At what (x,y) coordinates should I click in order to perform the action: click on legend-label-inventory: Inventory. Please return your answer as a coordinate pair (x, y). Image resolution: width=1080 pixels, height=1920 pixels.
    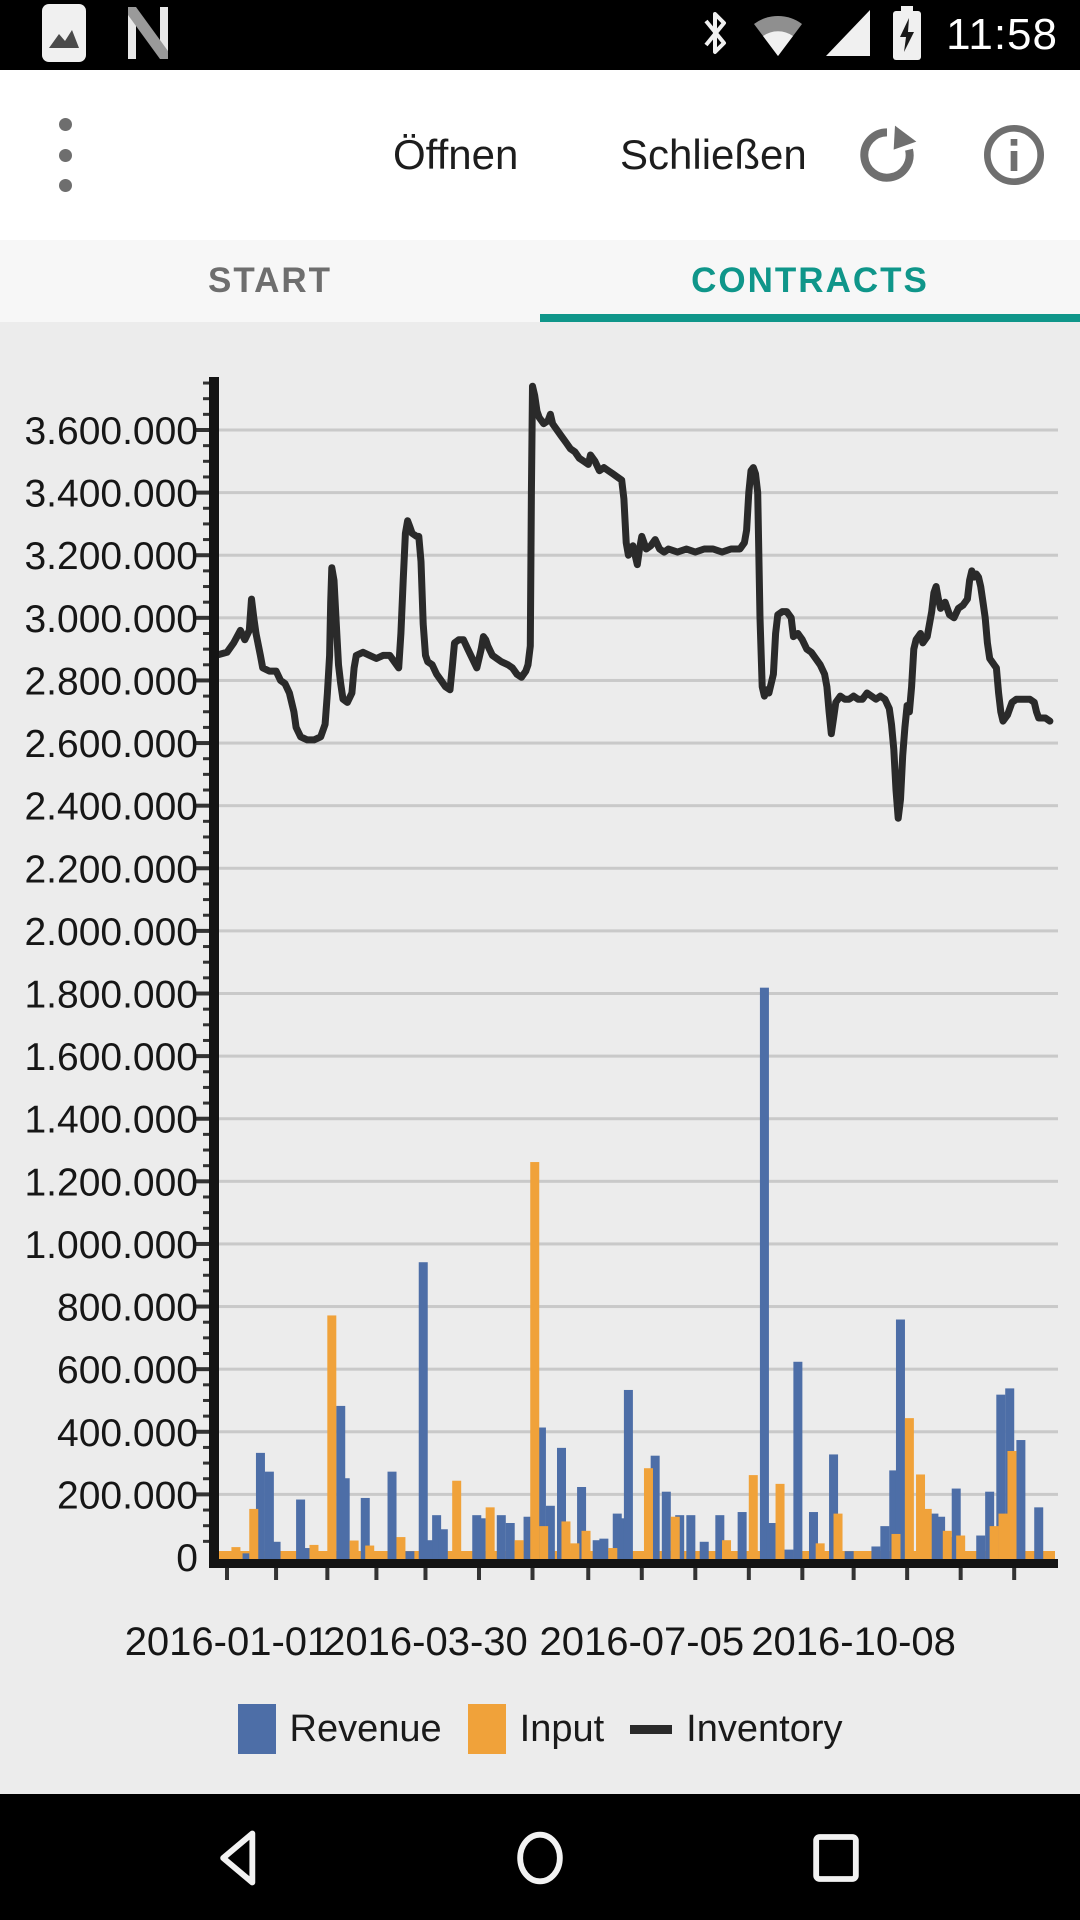
    Looking at the image, I should click on (764, 1728).